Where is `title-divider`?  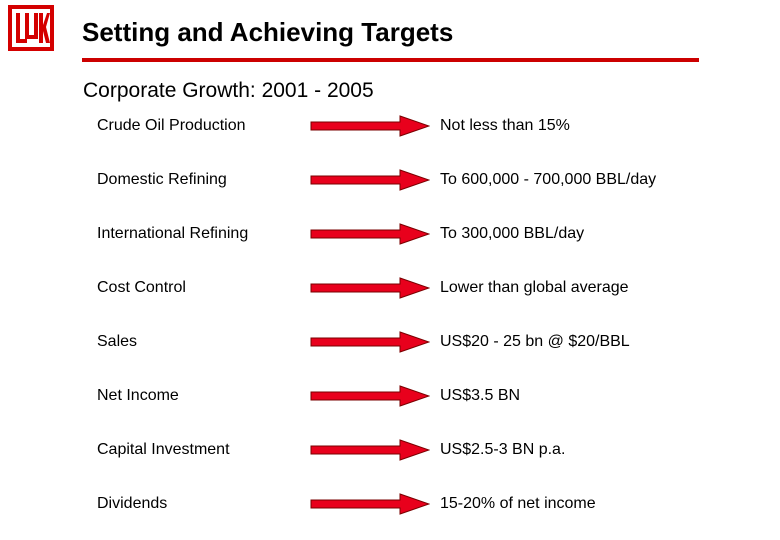
title-divider is located at coordinates (390, 60).